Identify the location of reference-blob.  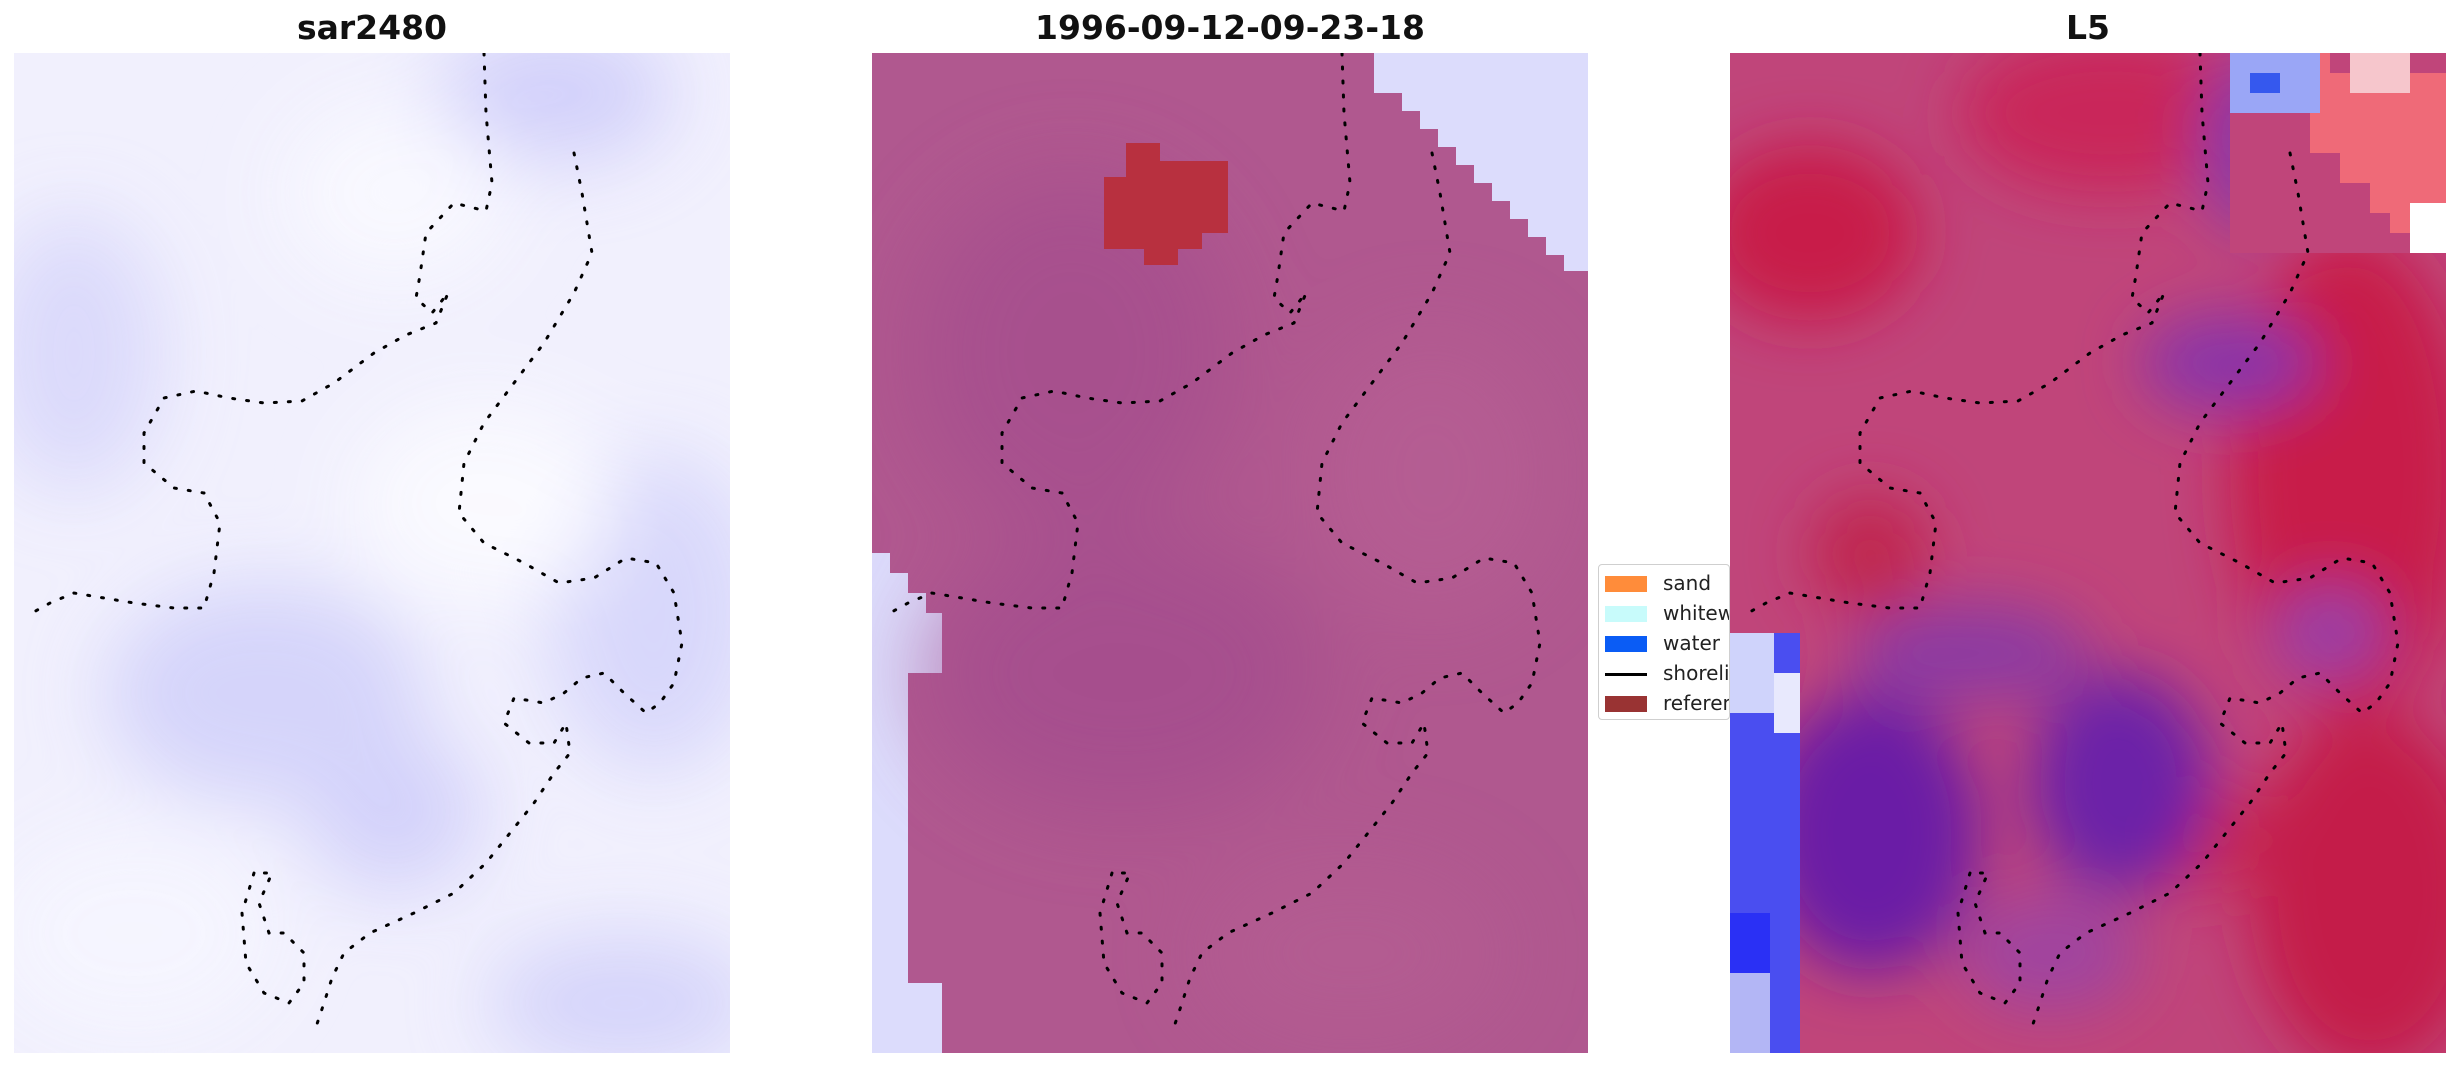
(1166, 204).